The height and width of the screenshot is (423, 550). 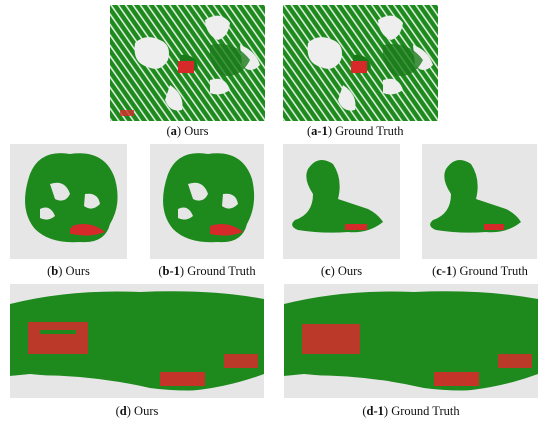 What do you see at coordinates (171, 271) in the screenshot?
I see `caption-b1-letter: b-1` at bounding box center [171, 271].